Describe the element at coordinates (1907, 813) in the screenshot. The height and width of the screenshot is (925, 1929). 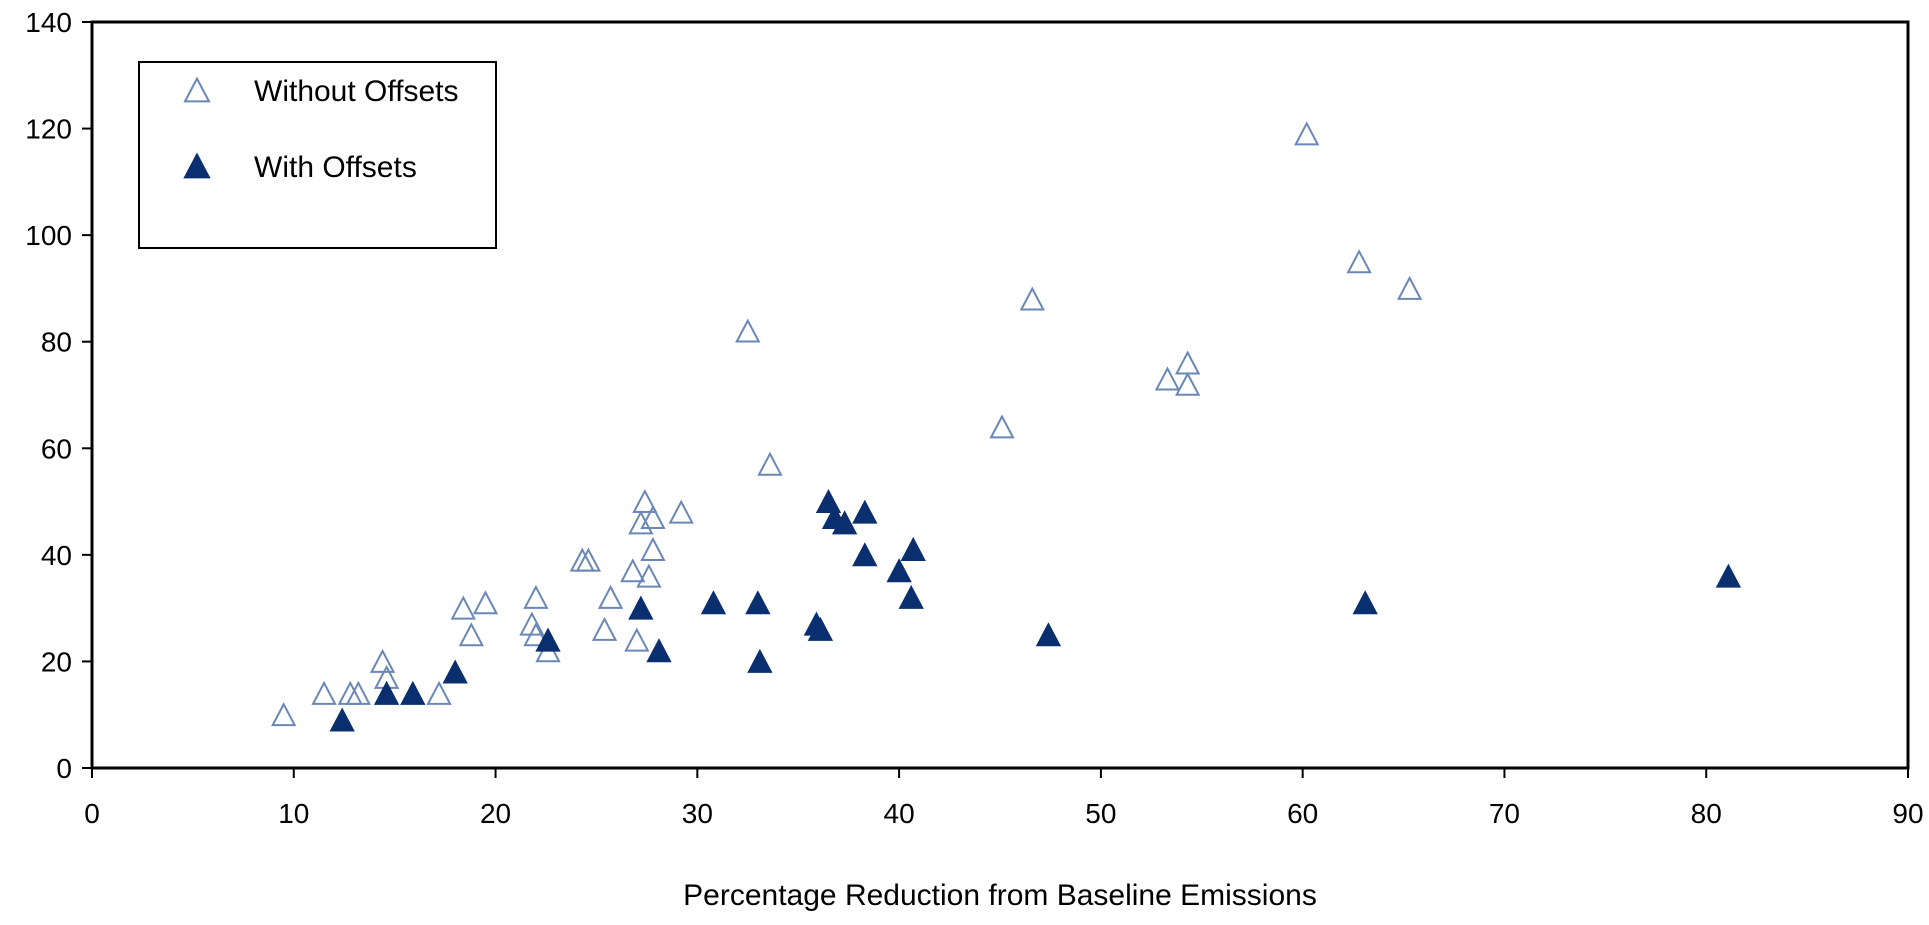
I see `x-tick-label: 90` at that location.